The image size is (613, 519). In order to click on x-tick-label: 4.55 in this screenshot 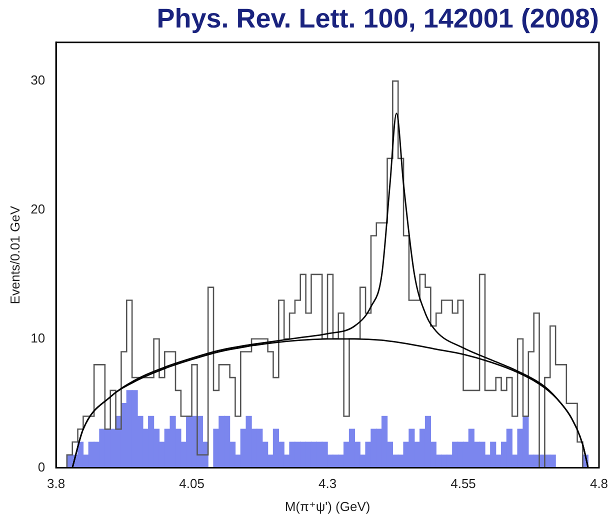, I will do `click(463, 484)`.